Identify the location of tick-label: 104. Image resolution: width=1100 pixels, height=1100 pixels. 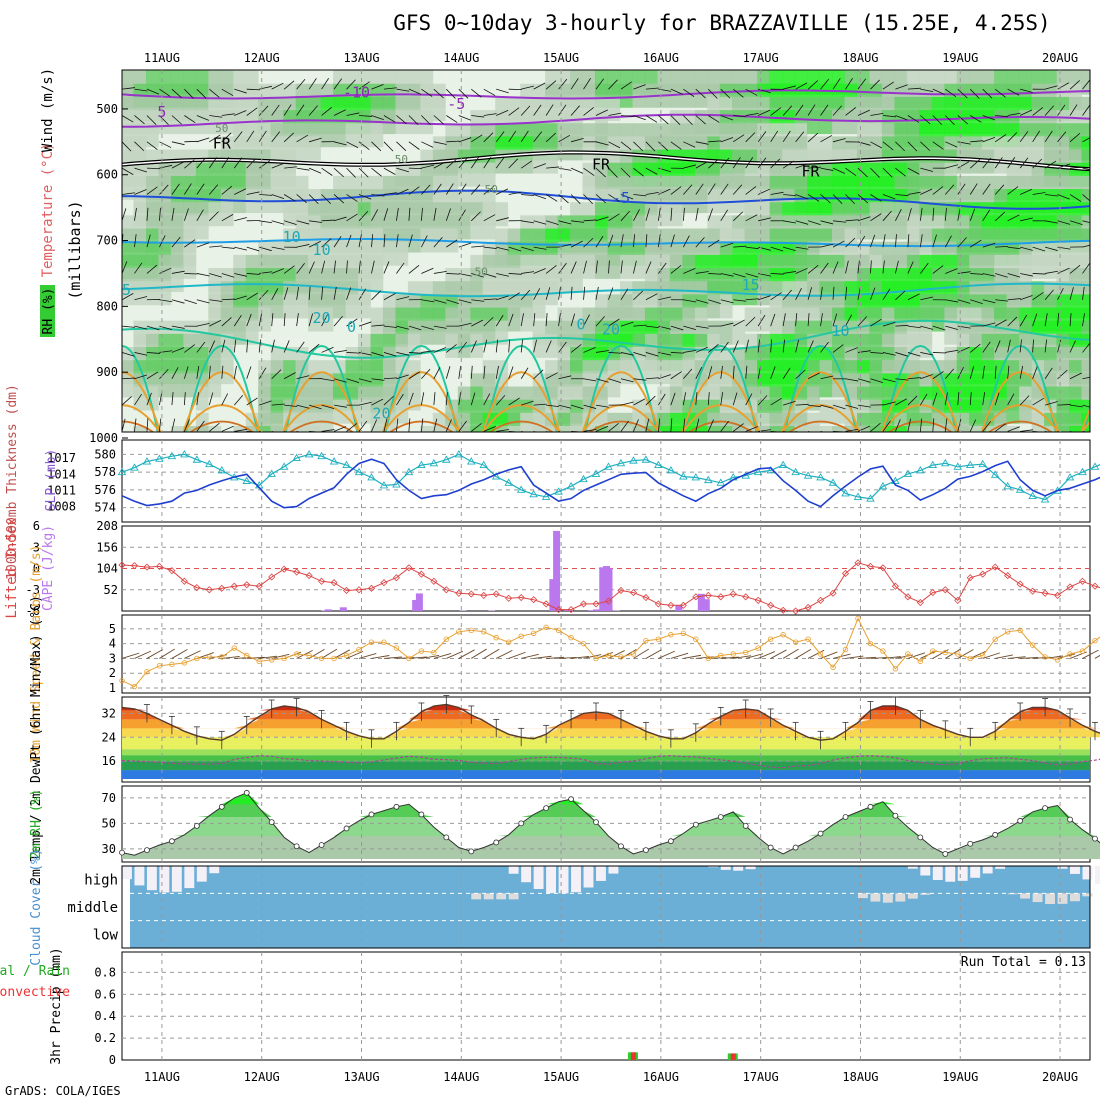
(107, 569).